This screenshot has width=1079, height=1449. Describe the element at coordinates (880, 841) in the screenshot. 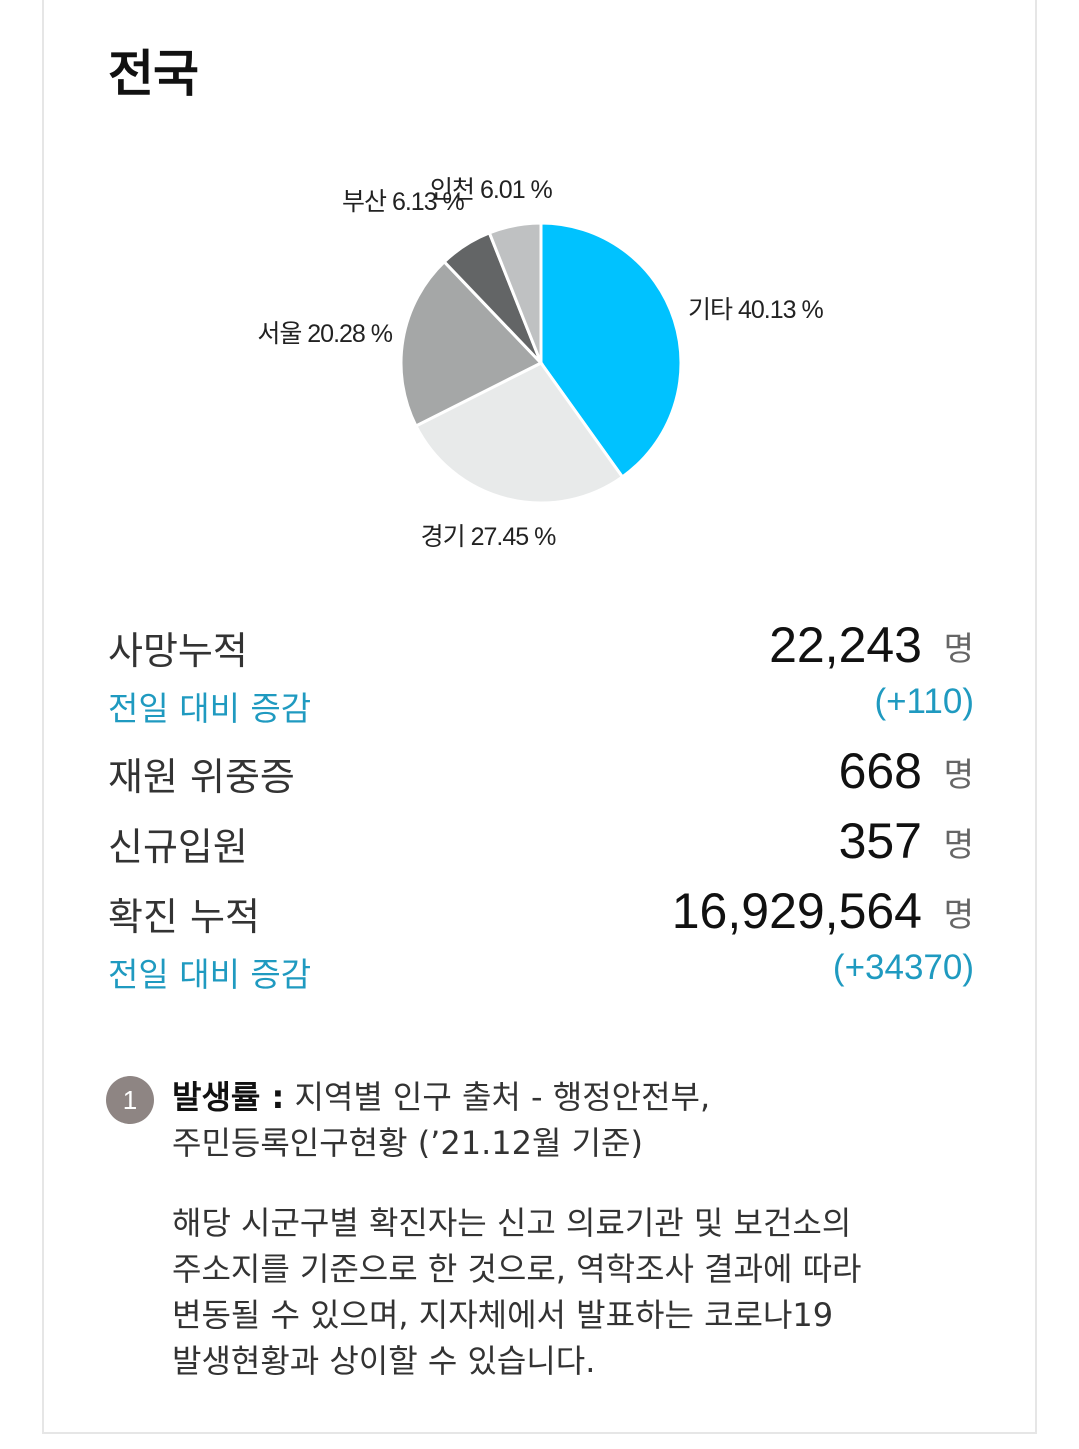

I see `admission-value: 357` at that location.